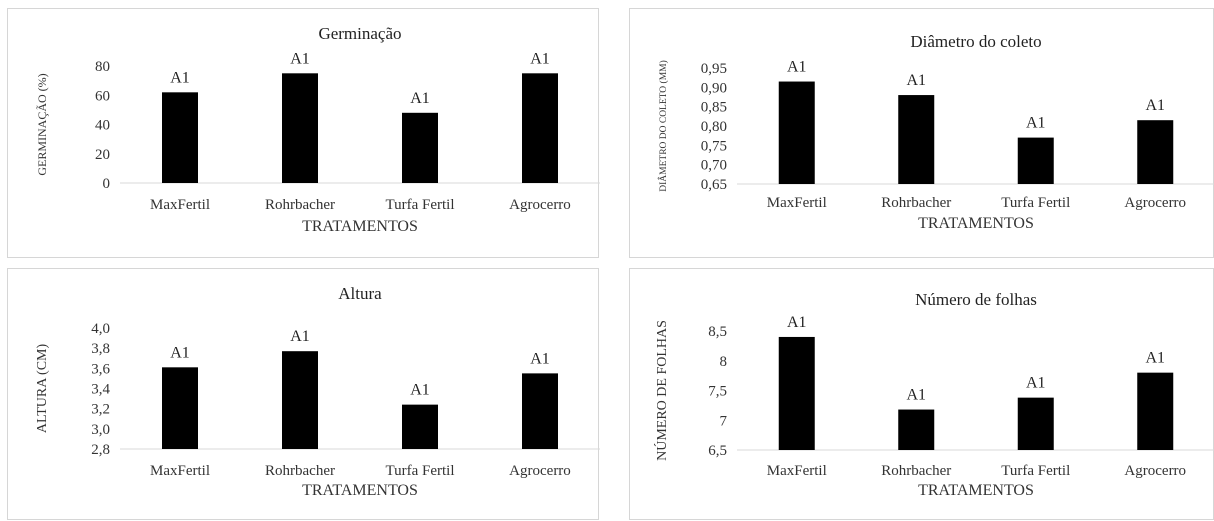 This screenshot has height=521, width=1214. Describe the element at coordinates (102, 96) in the screenshot. I see `y-tick-label: 60` at that location.